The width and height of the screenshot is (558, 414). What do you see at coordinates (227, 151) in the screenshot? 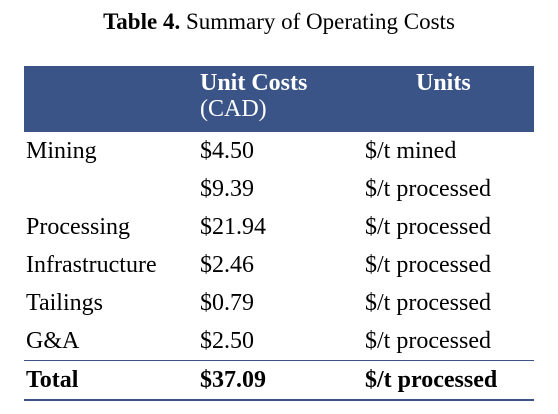
I see `row-cost: $4.50` at bounding box center [227, 151].